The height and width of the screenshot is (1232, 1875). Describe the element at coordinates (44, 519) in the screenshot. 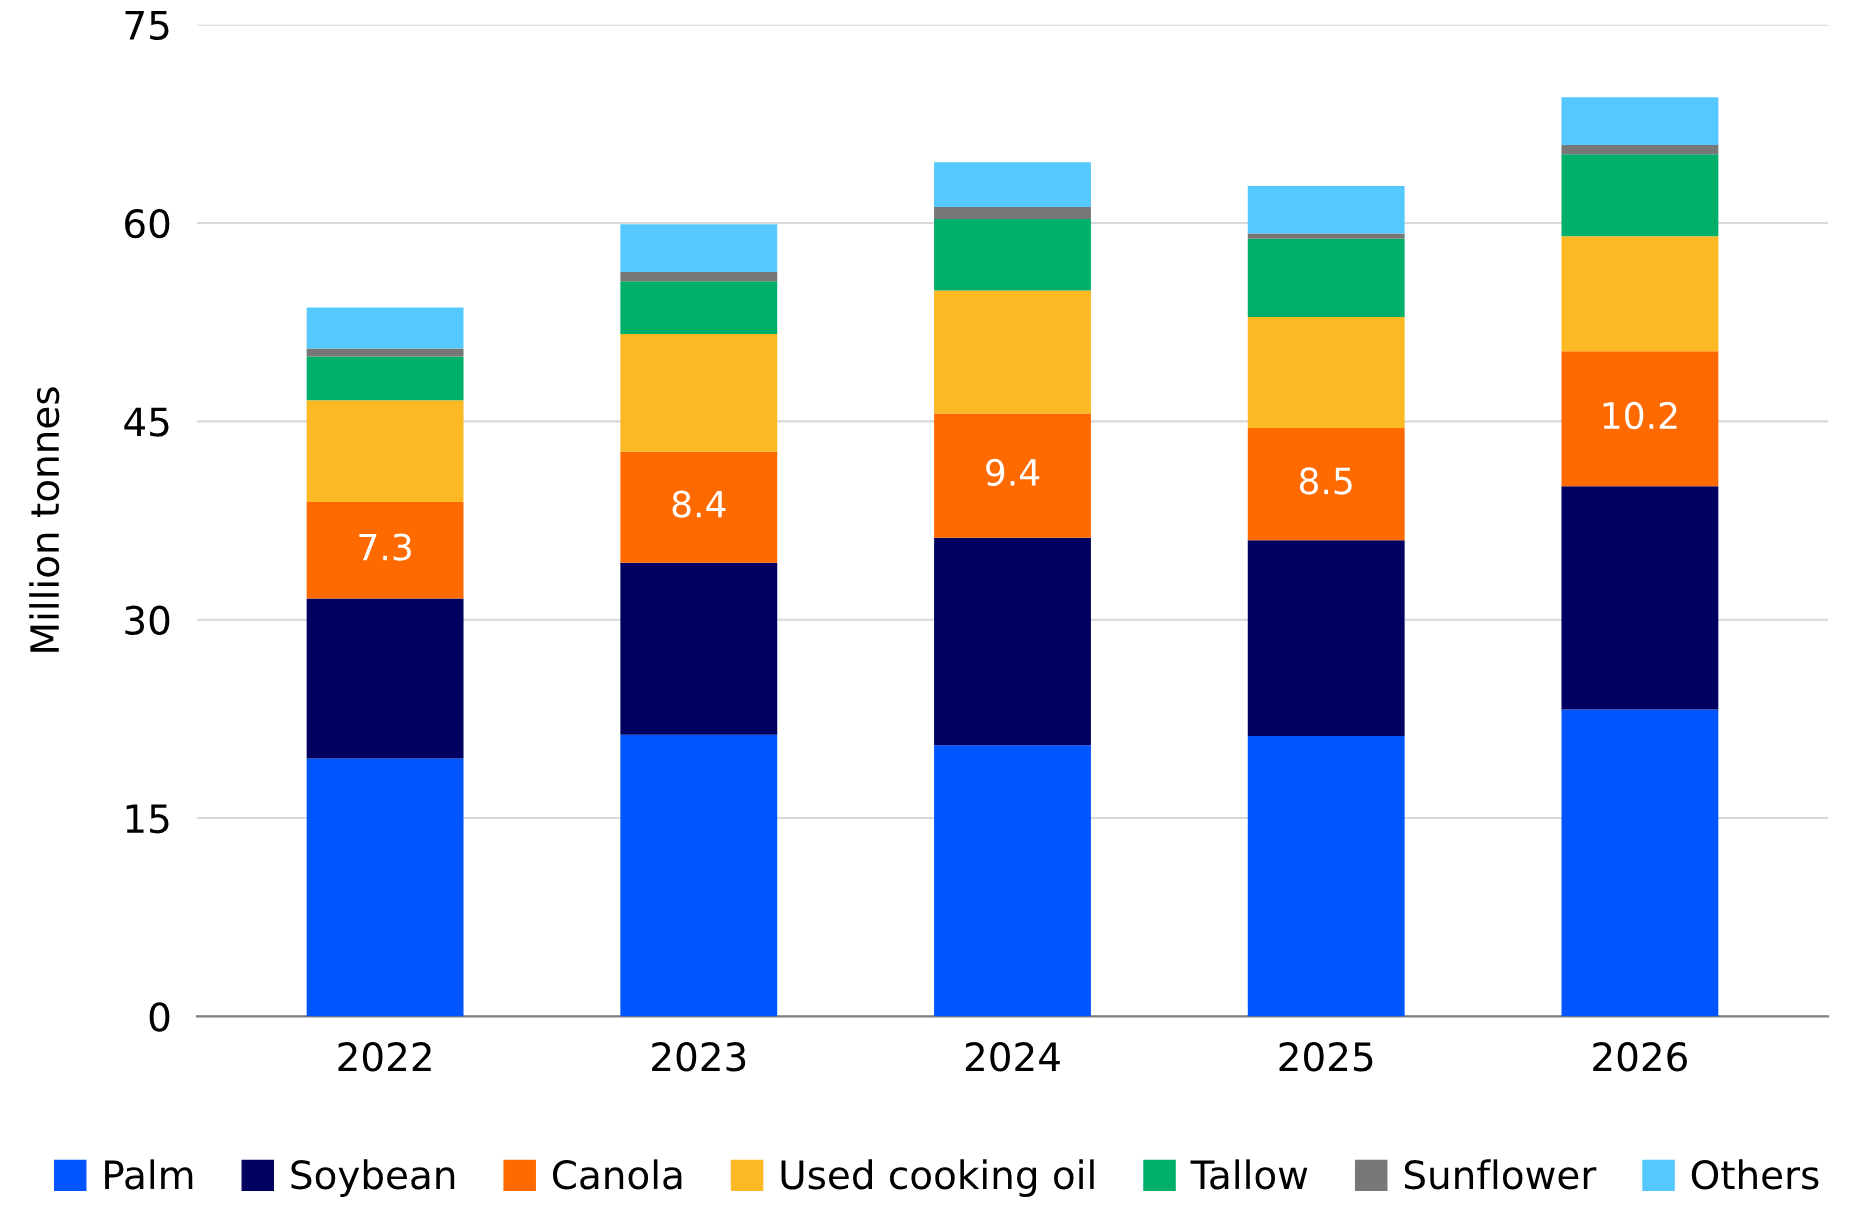

I see `y-axis-title: Million tonnes` at that location.